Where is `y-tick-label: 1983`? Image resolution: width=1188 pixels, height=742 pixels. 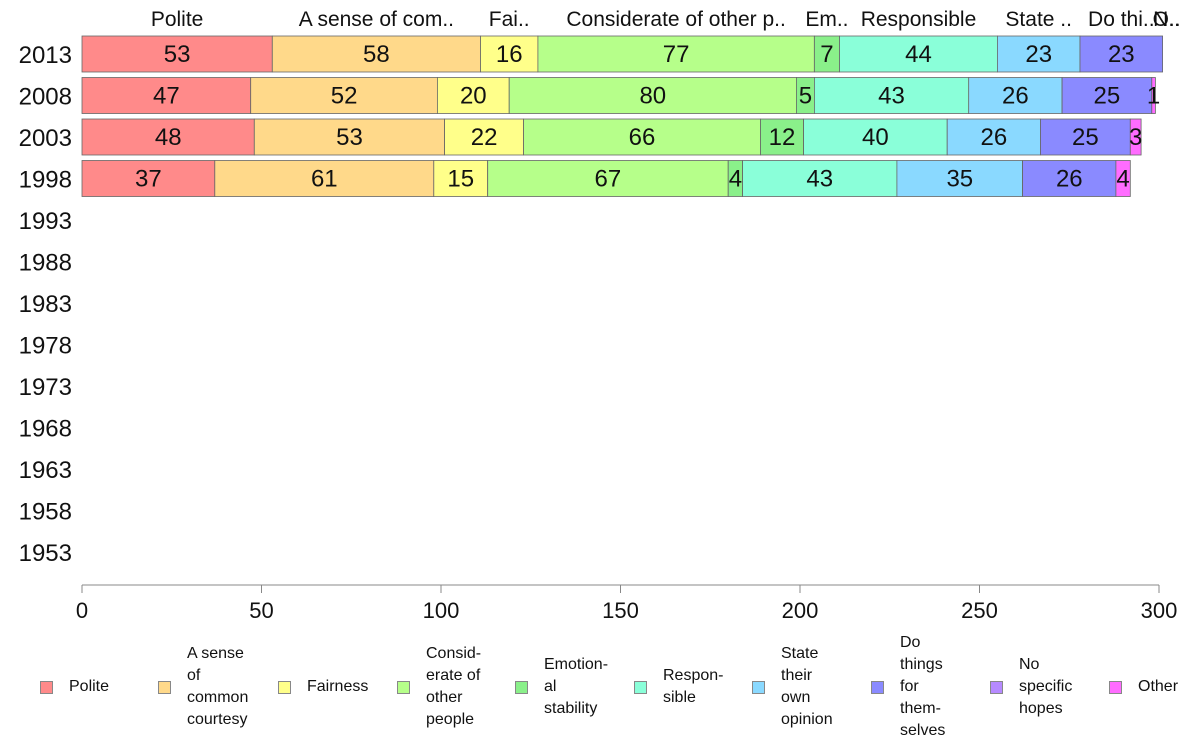
y-tick-label: 1983 is located at coordinates (45, 304).